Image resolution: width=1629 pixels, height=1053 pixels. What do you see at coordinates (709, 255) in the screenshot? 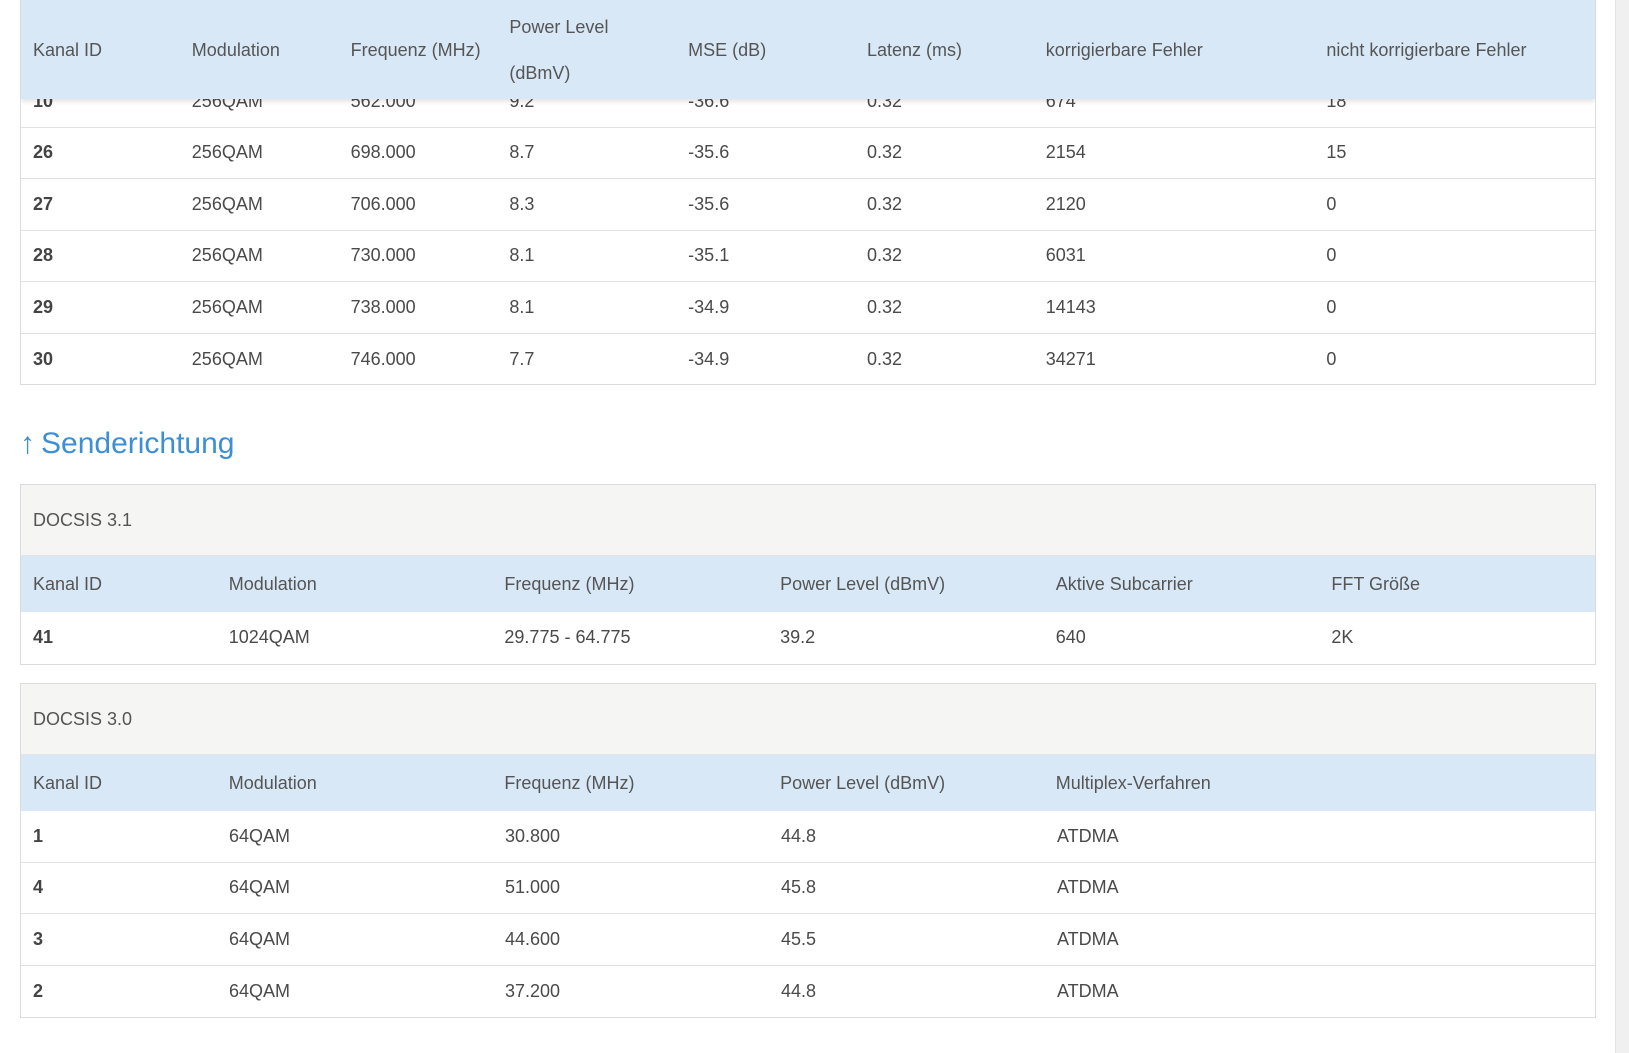
I see `table-cell: -35.1` at bounding box center [709, 255].